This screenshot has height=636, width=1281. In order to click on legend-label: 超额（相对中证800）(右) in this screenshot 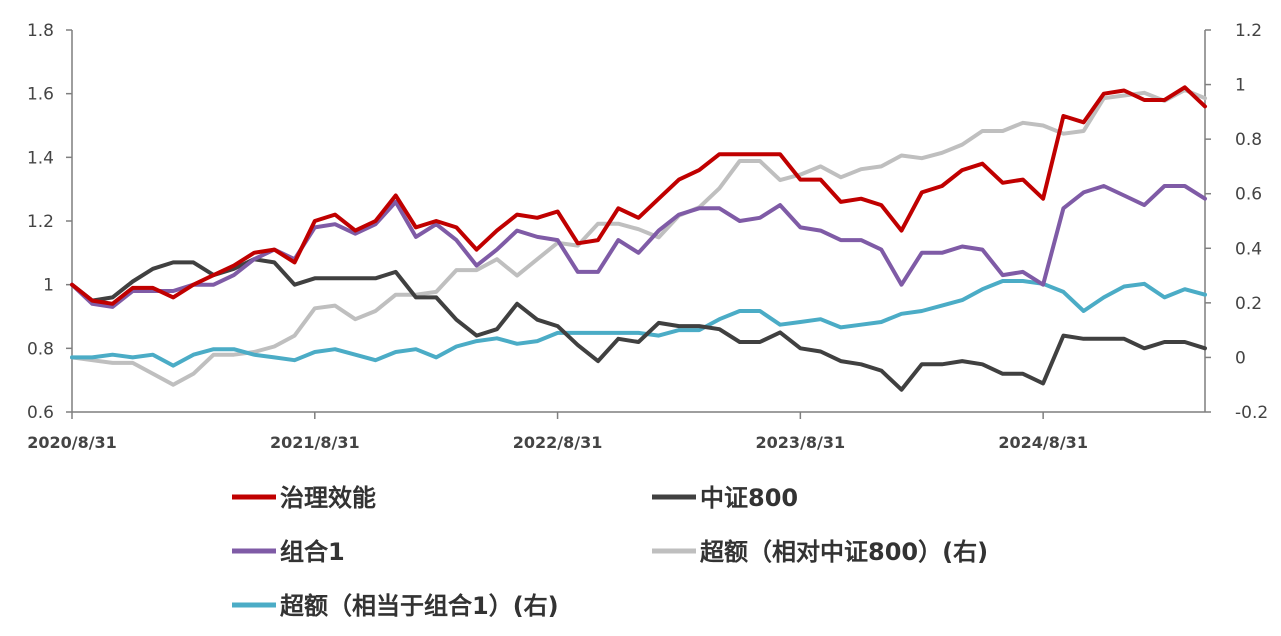, I will do `click(844, 552)`.